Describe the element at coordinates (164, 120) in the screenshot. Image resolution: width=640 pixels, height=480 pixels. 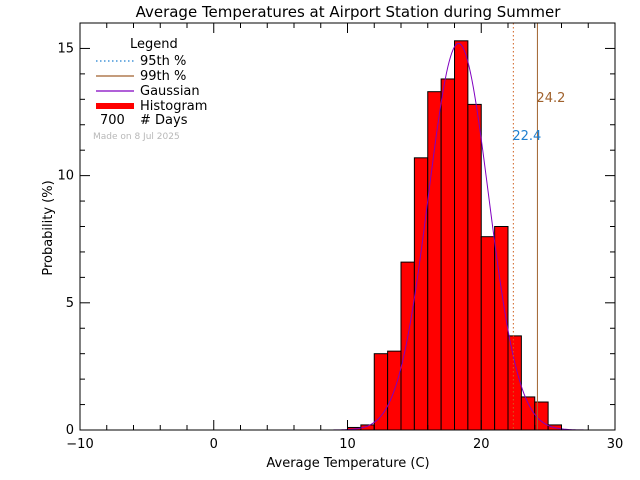
I see `legend-days-label: # Days` at that location.